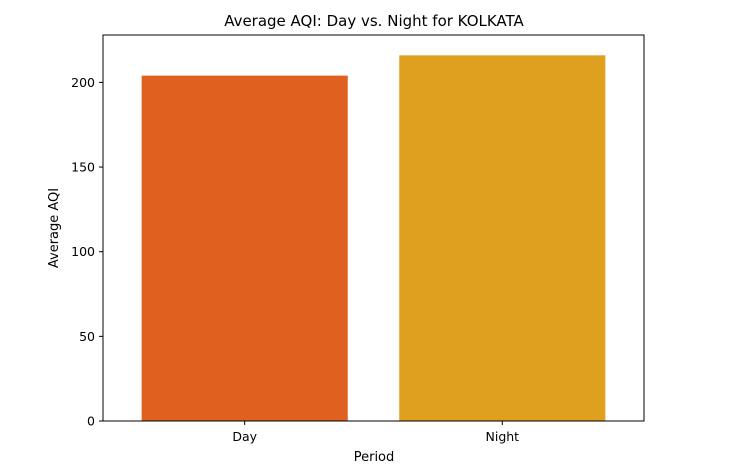 This screenshot has width=736, height=469. Describe the element at coordinates (83, 251) in the screenshot. I see `y-tick-label: 100` at that location.